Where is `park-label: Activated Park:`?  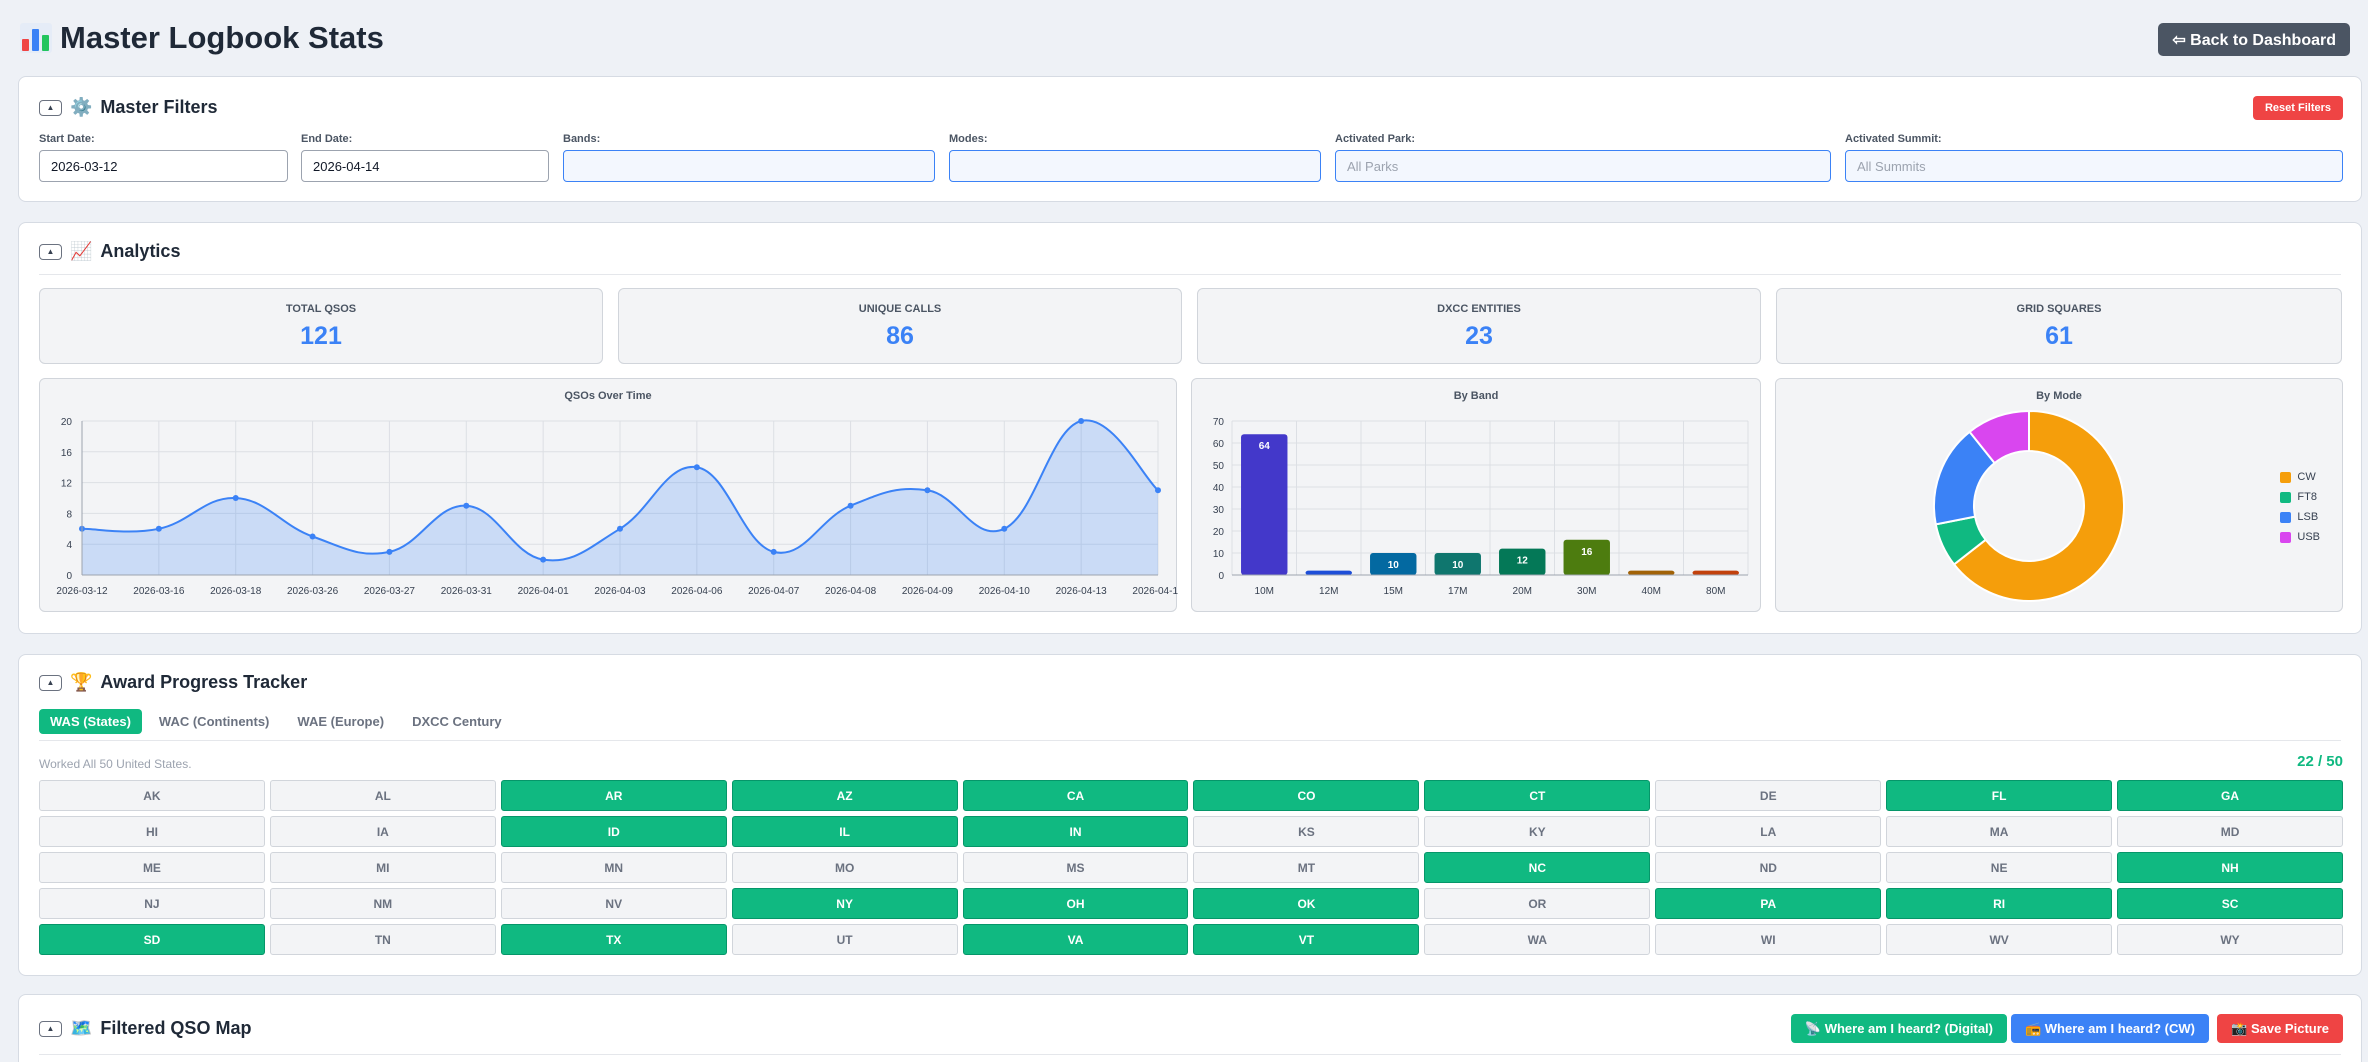
park-label: Activated Park: is located at coordinates (1375, 139).